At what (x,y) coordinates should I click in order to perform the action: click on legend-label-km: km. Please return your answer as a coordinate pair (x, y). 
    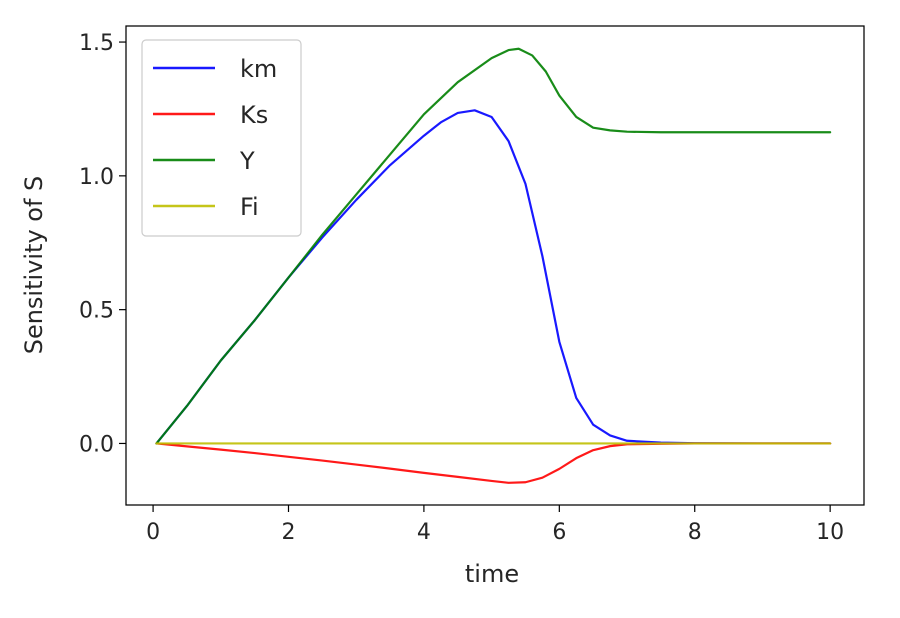
    Looking at the image, I should click on (258, 69).